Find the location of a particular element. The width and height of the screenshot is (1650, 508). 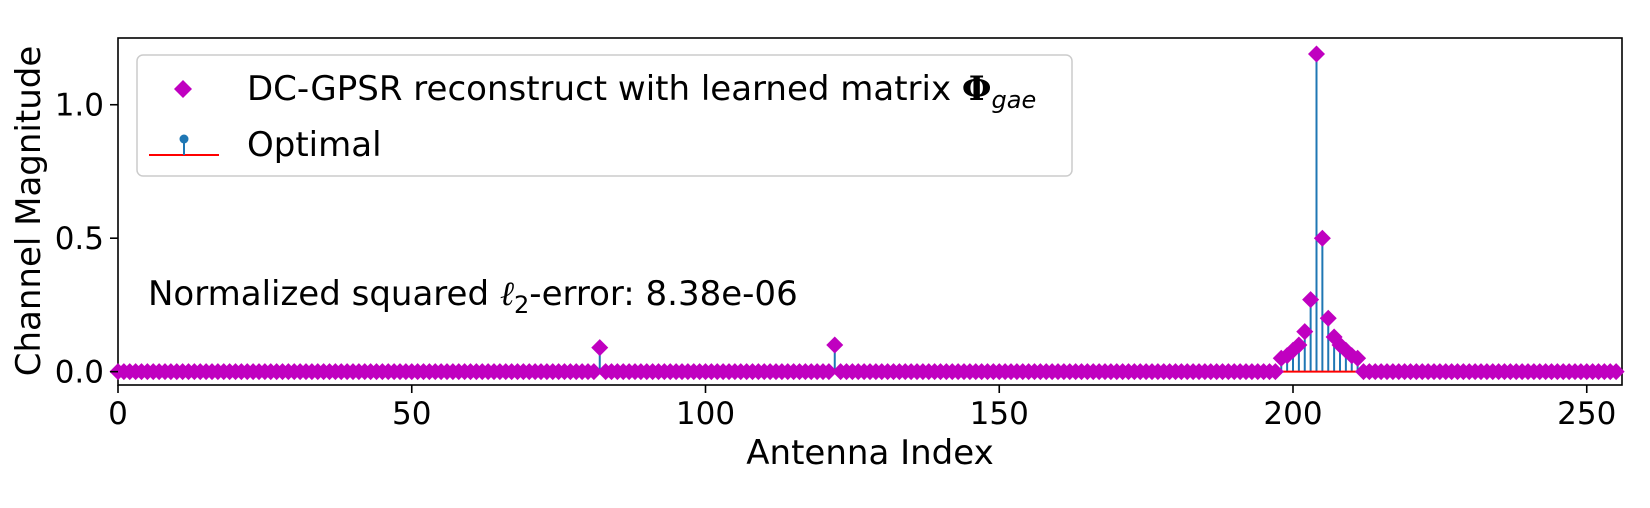

x-tick-label: 50 is located at coordinates (411, 414).